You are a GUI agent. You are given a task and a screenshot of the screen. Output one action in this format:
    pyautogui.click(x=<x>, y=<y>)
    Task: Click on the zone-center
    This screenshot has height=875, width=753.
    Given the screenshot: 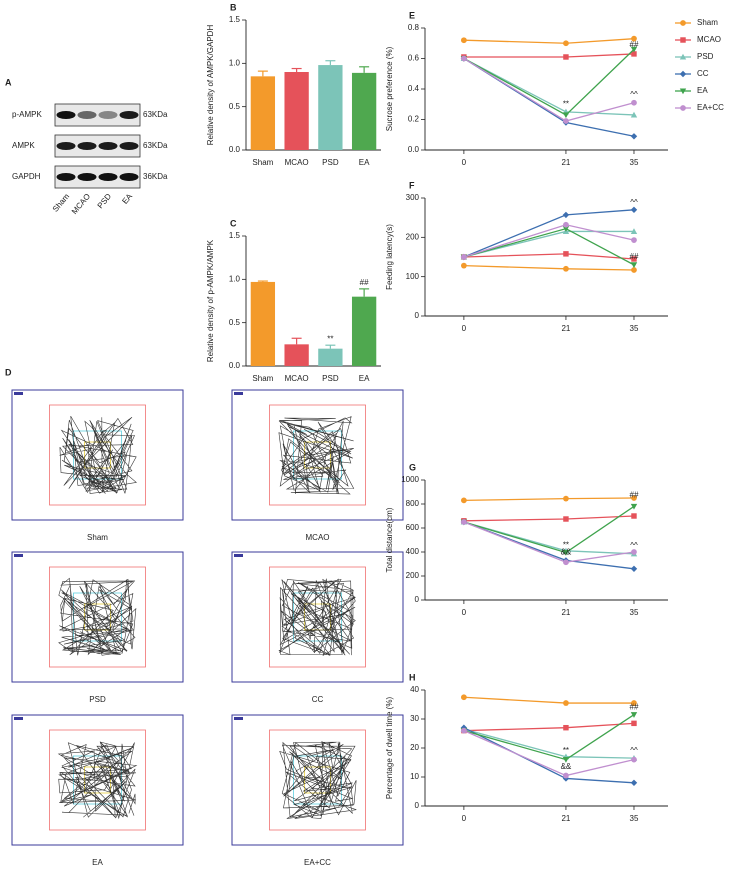 What is the action you would take?
    pyautogui.click(x=317, y=455)
    